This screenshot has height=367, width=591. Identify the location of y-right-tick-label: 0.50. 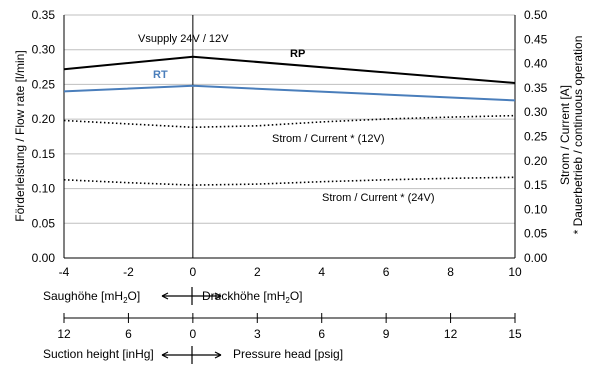
(536, 15).